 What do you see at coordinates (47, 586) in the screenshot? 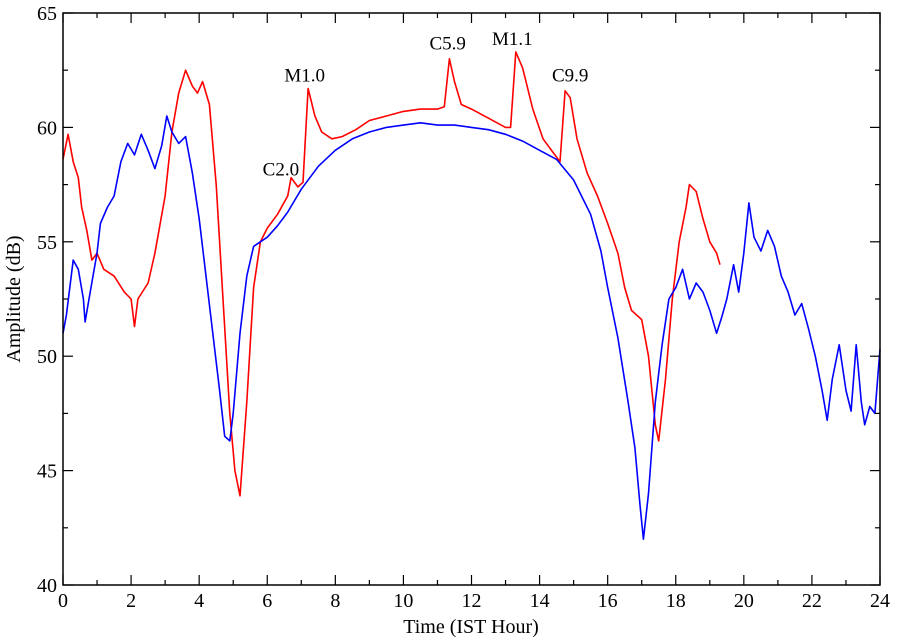
I see `y-tick-label: 40` at bounding box center [47, 586].